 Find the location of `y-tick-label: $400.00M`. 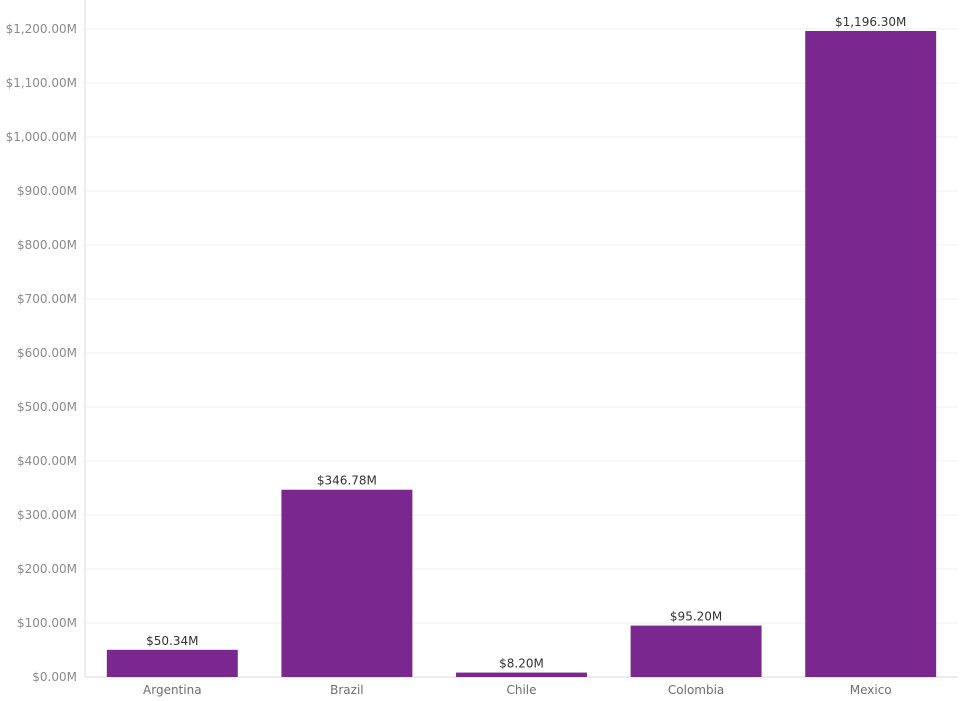

y-tick-label: $400.00M is located at coordinates (47, 461).